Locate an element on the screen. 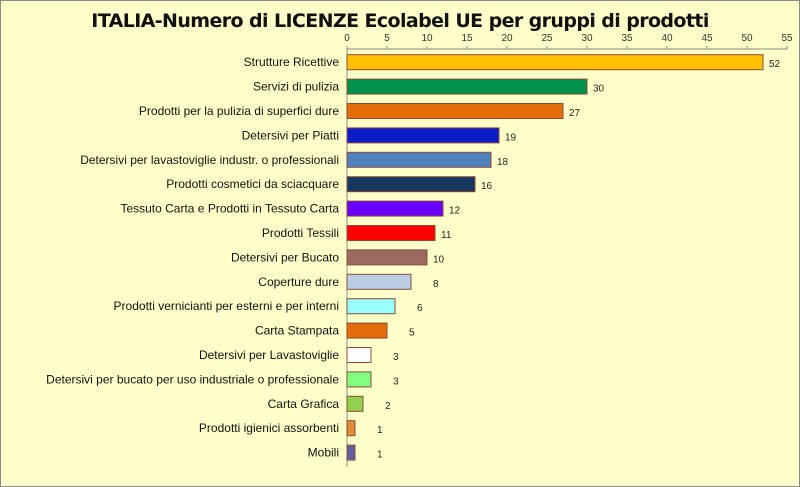  data-label: 19 is located at coordinates (511, 137).